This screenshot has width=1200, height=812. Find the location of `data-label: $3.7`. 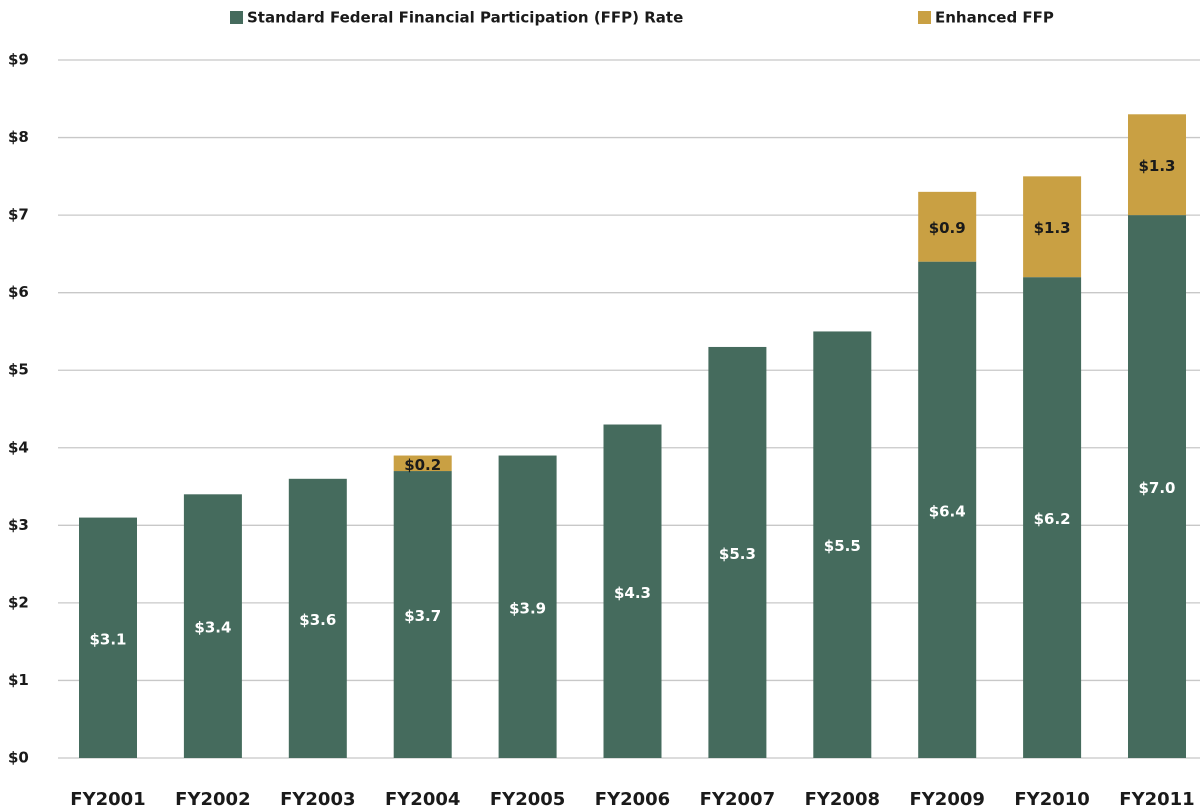

data-label: $3.7 is located at coordinates (422, 616).